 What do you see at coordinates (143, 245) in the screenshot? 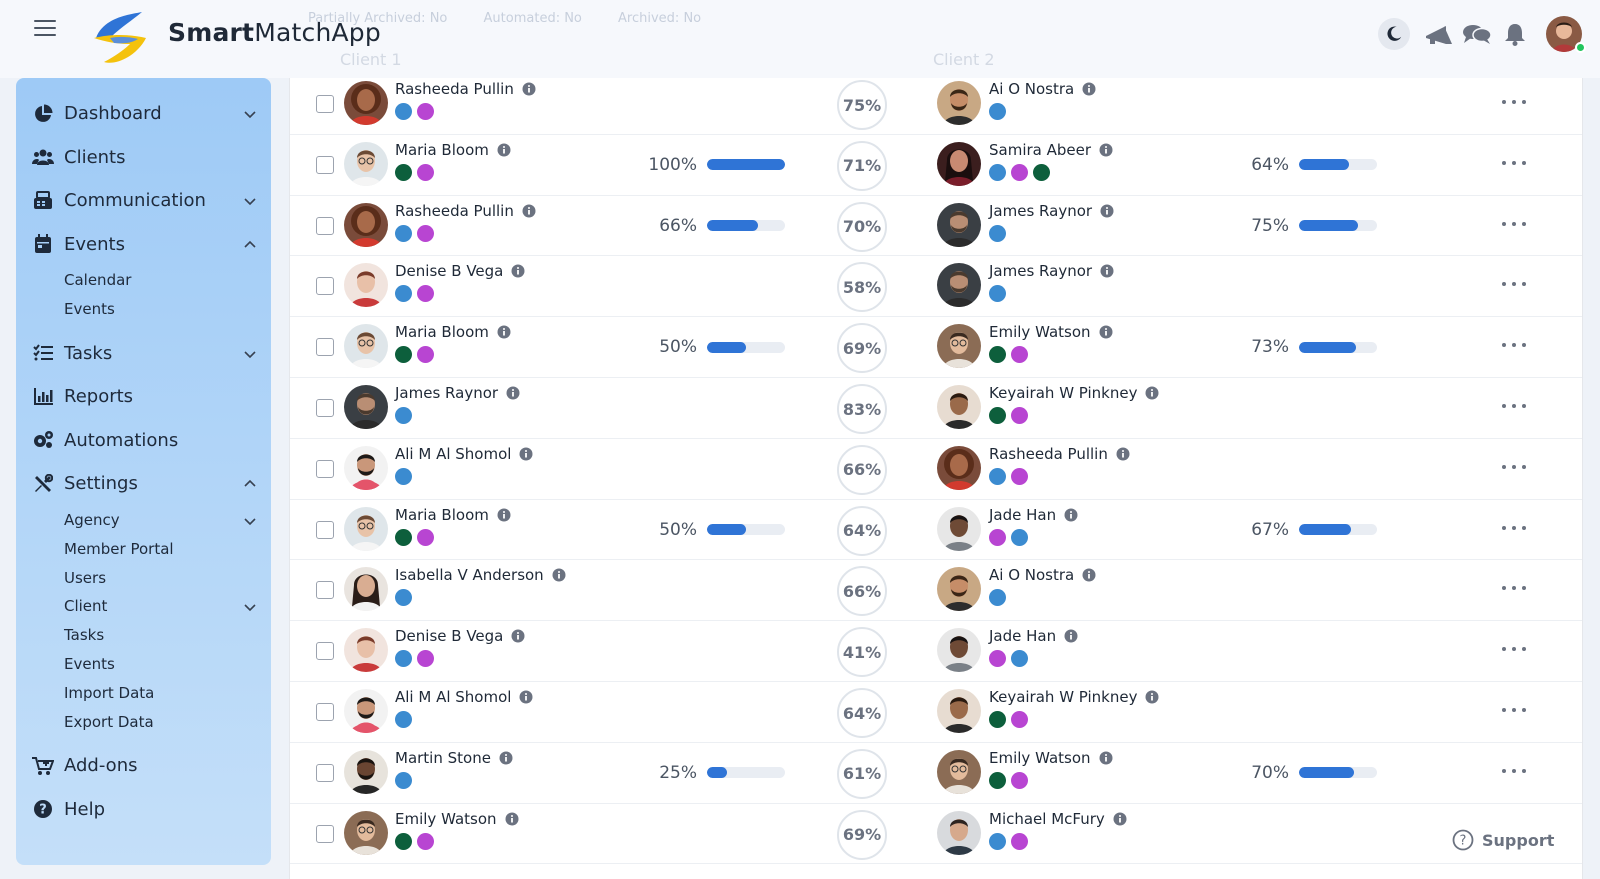
I see `sidebar-item-events: Events` at bounding box center [143, 245].